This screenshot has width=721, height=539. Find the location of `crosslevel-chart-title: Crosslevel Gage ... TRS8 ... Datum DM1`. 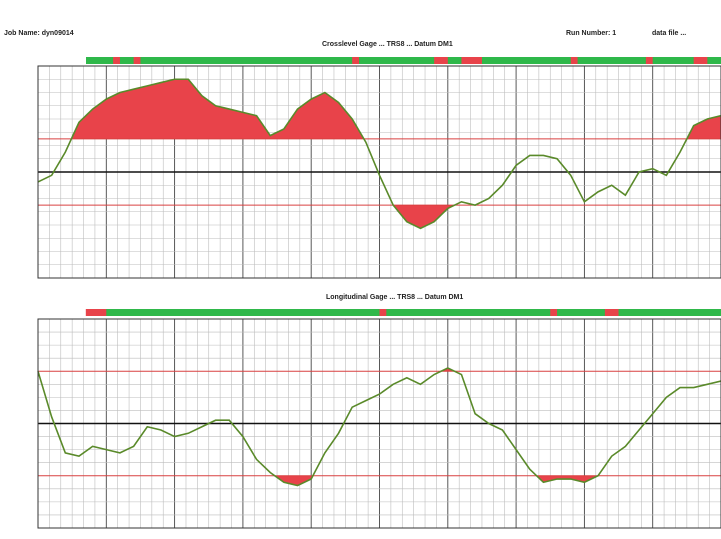

crosslevel-chart-title: Crosslevel Gage ... TRS8 ... Datum DM1 is located at coordinates (387, 44).